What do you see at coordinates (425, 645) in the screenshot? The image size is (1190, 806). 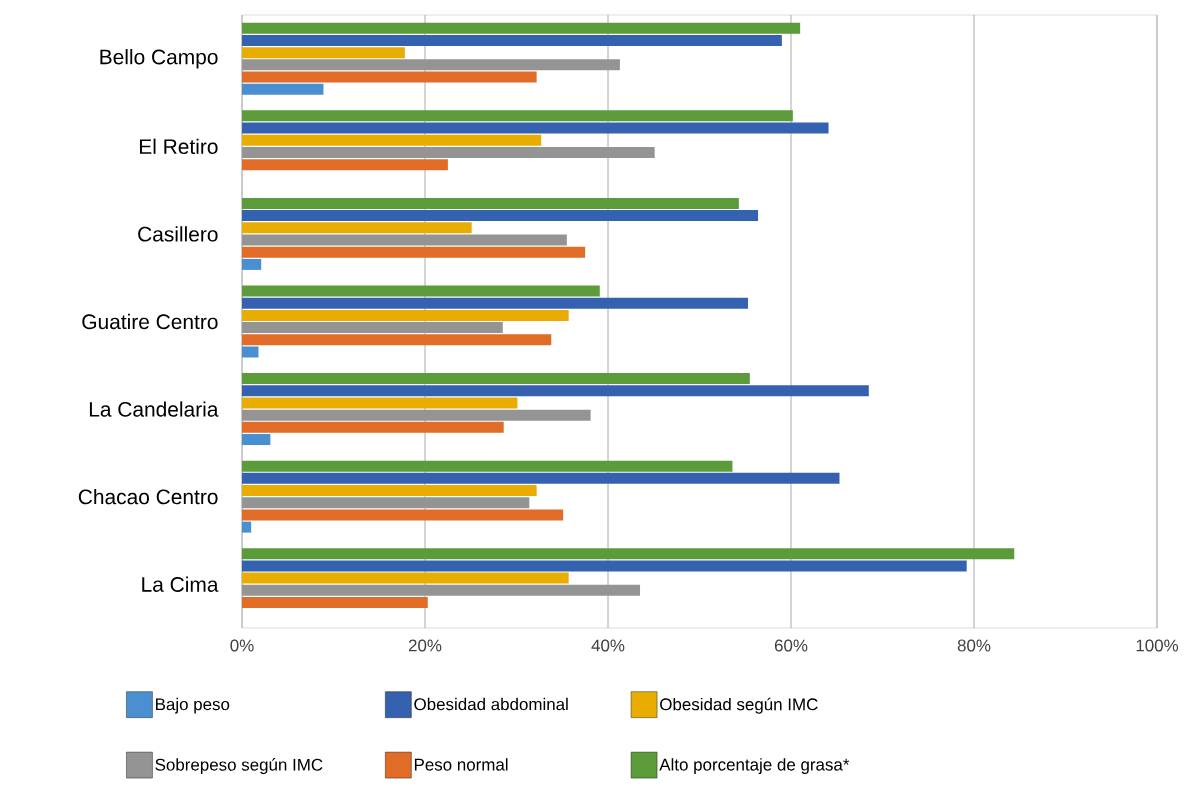 I see `x-tick-label: 20%` at bounding box center [425, 645].